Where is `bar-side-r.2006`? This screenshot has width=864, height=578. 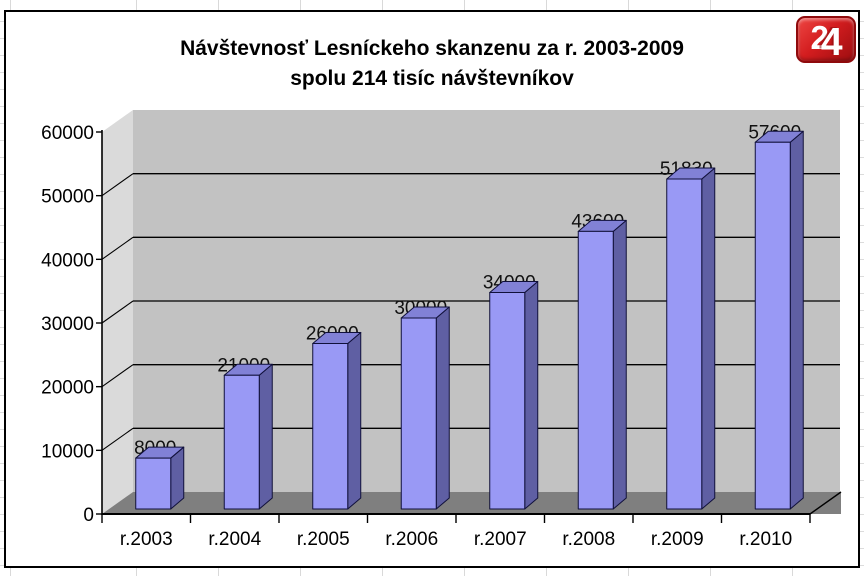 bar-side-r.2006 is located at coordinates (442, 408).